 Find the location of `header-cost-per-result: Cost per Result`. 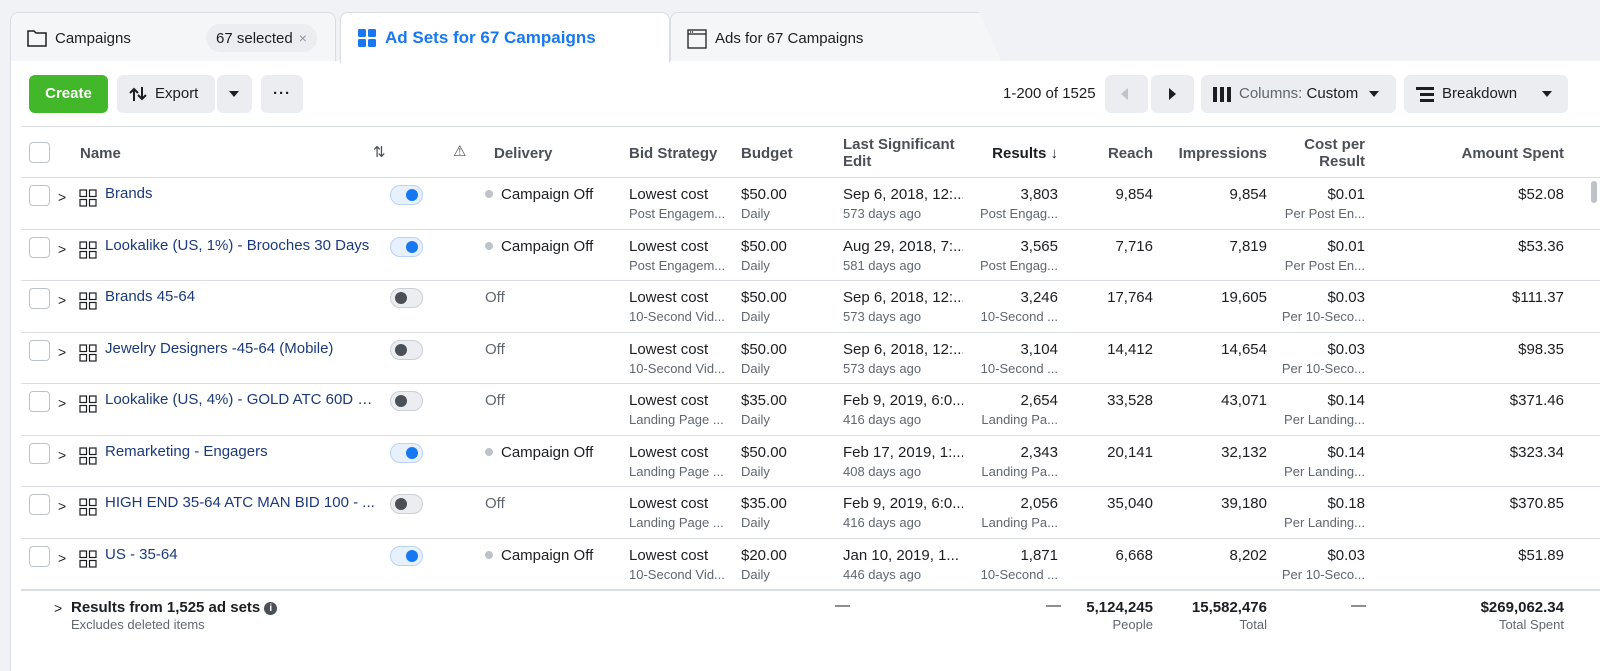

header-cost-per-result: Cost per Result is located at coordinates (1318, 153).